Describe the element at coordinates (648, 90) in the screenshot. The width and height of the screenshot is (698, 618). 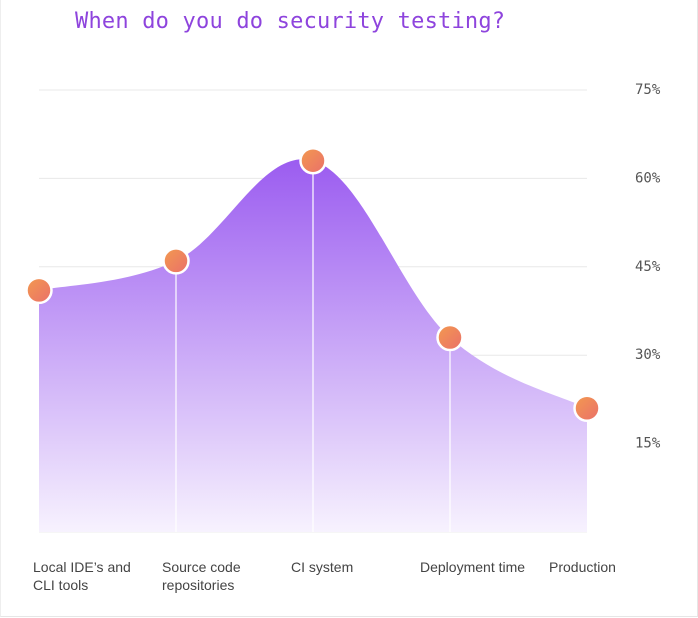
I see `y-tick-label: 75%` at that location.